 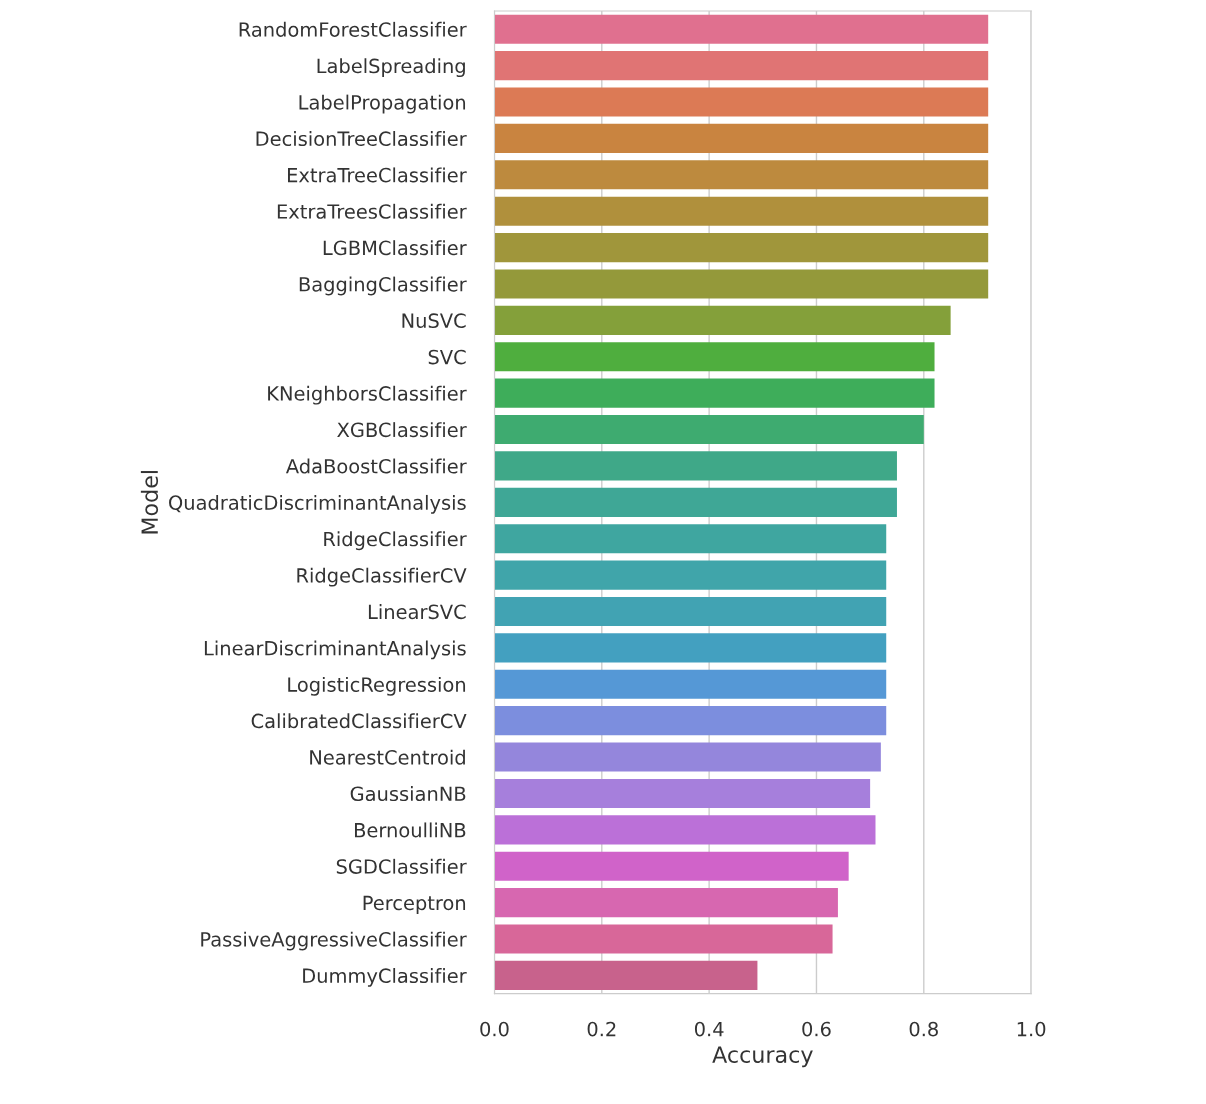 I want to click on y-tick-label: RidgeClassifier, so click(x=395, y=541).